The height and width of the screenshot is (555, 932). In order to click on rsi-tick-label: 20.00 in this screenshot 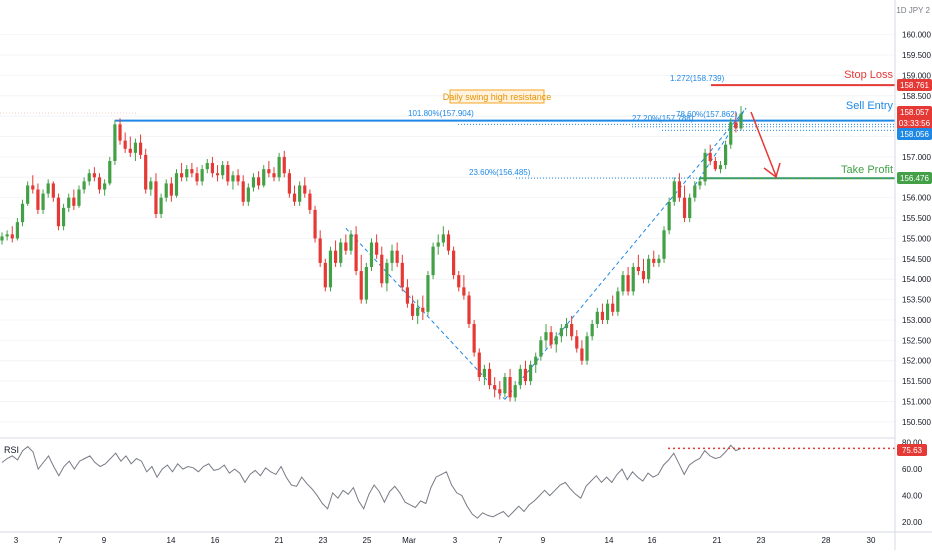, I will do `click(912, 522)`.